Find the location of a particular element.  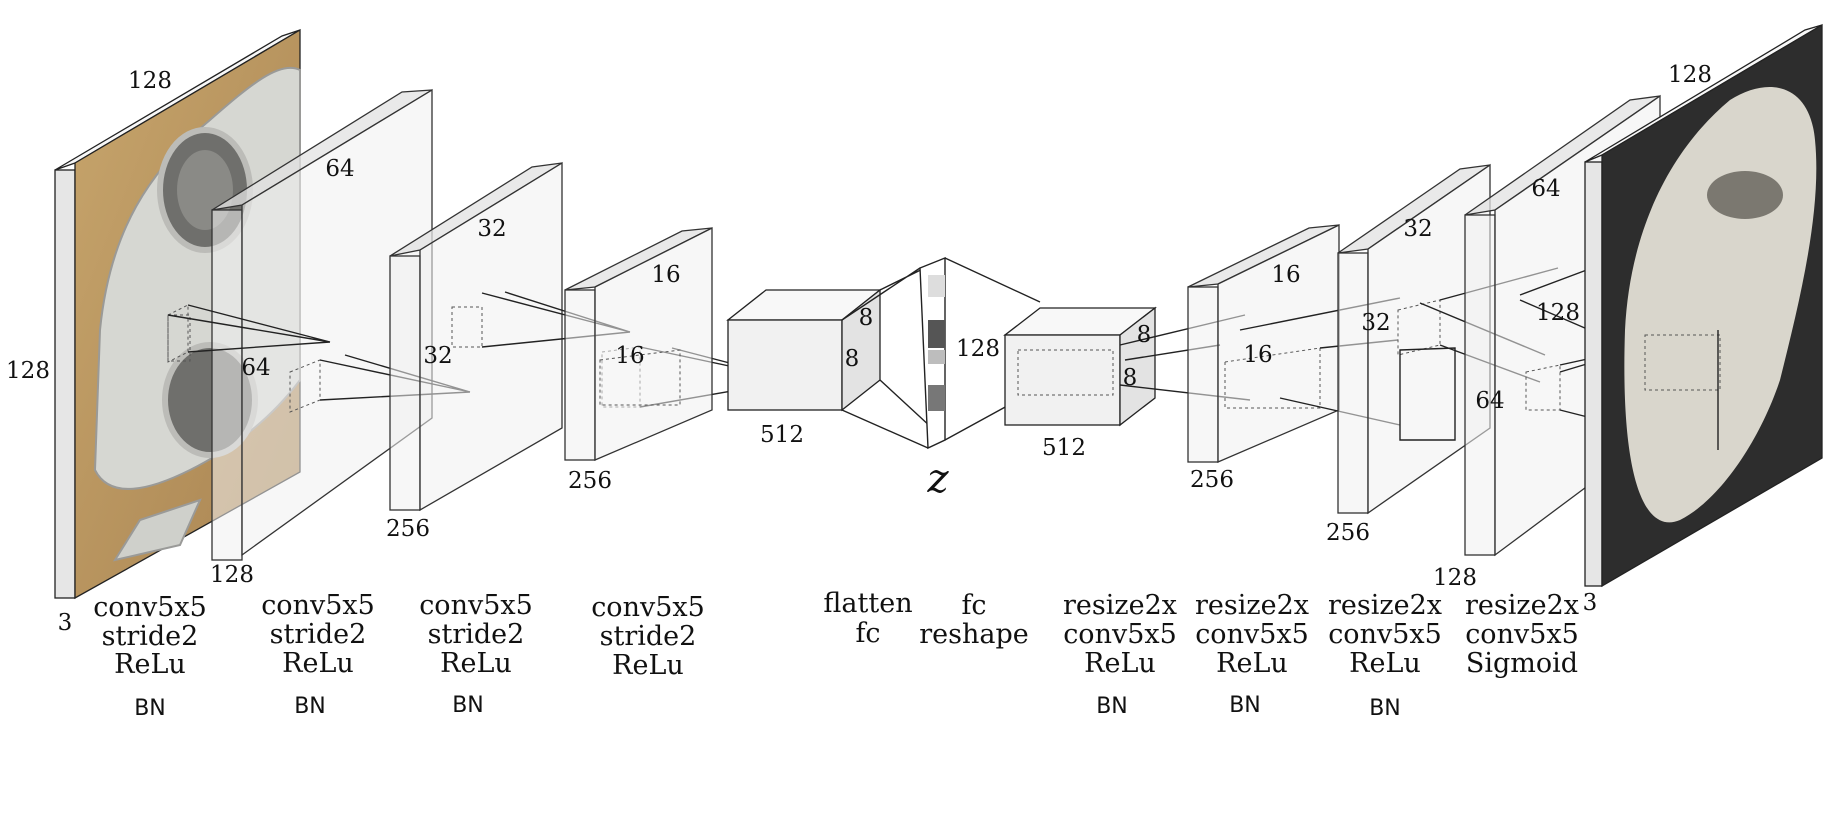

op-3-line-3: ReLu is located at coordinates (476, 663).